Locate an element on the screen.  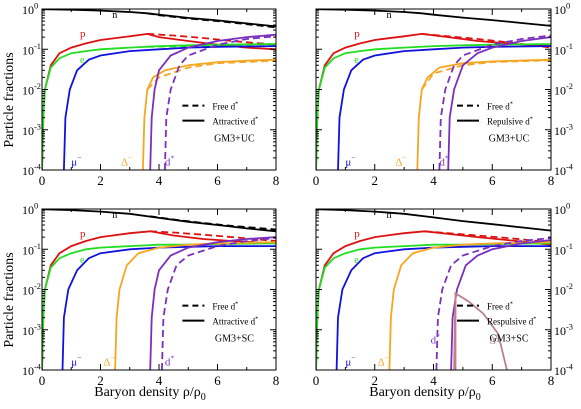
series-label-delta0: Δ0 is located at coordinates (494, 340).